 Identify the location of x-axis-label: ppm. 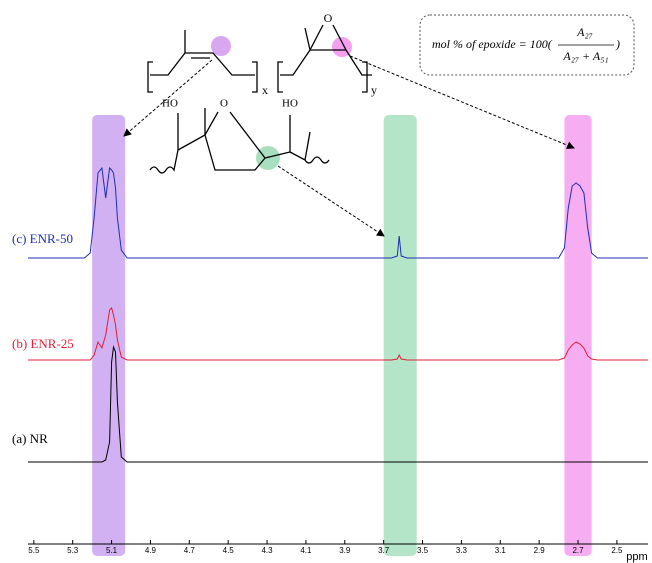
(636, 557).